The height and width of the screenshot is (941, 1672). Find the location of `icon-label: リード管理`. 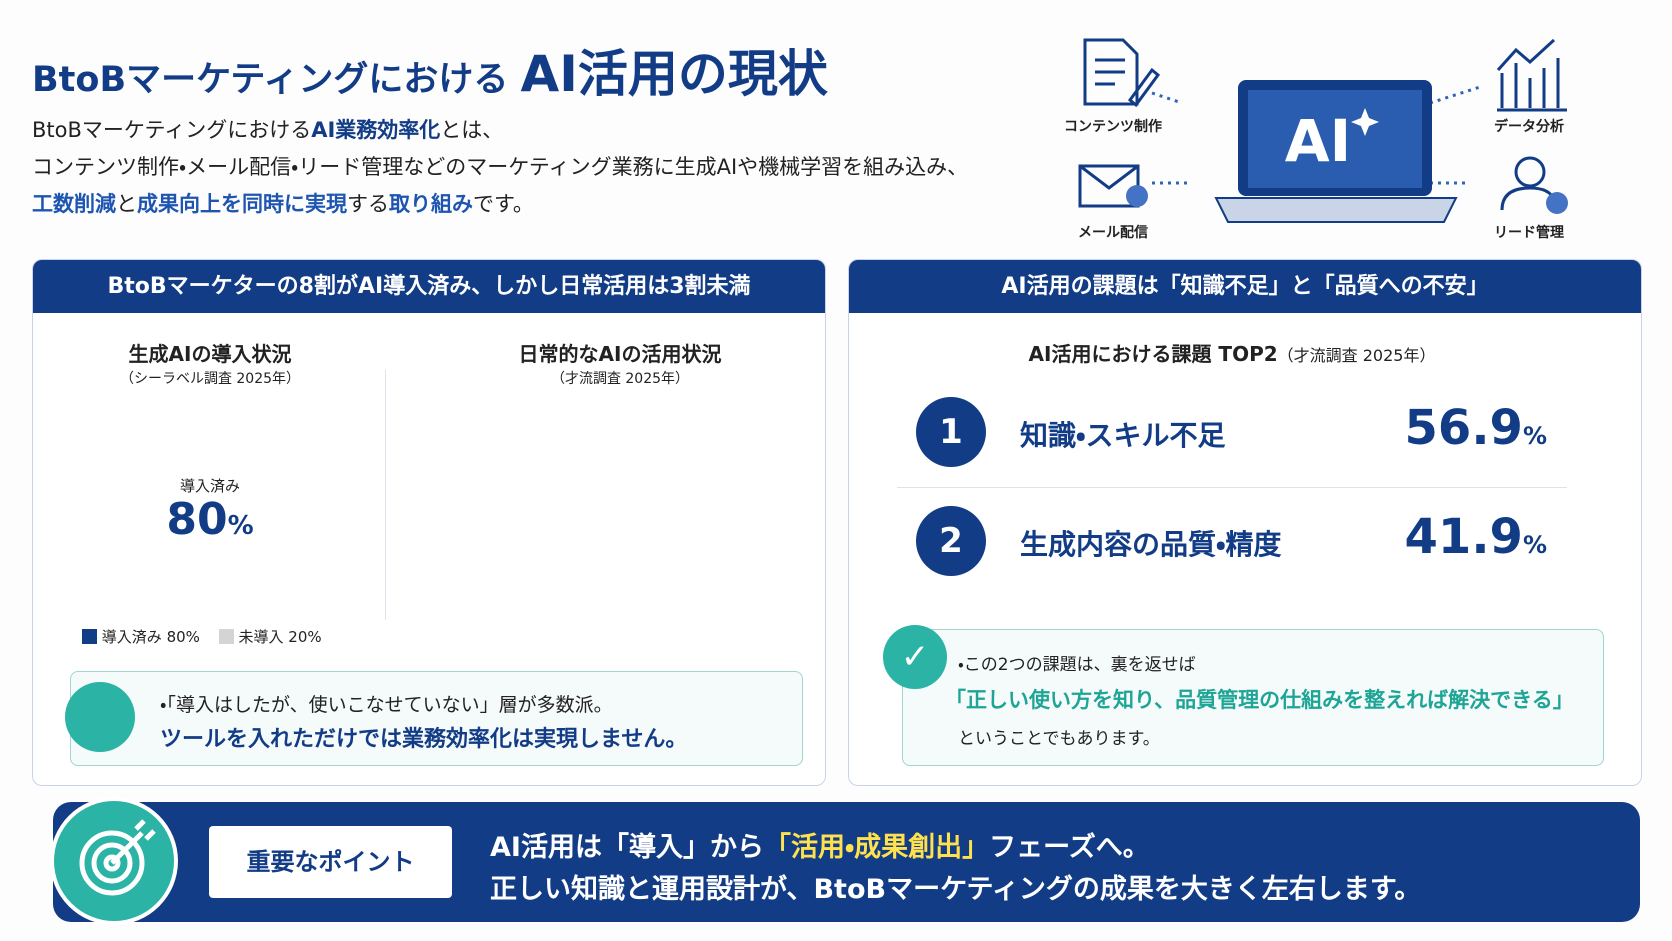

icon-label: リード管理 is located at coordinates (1529, 233).